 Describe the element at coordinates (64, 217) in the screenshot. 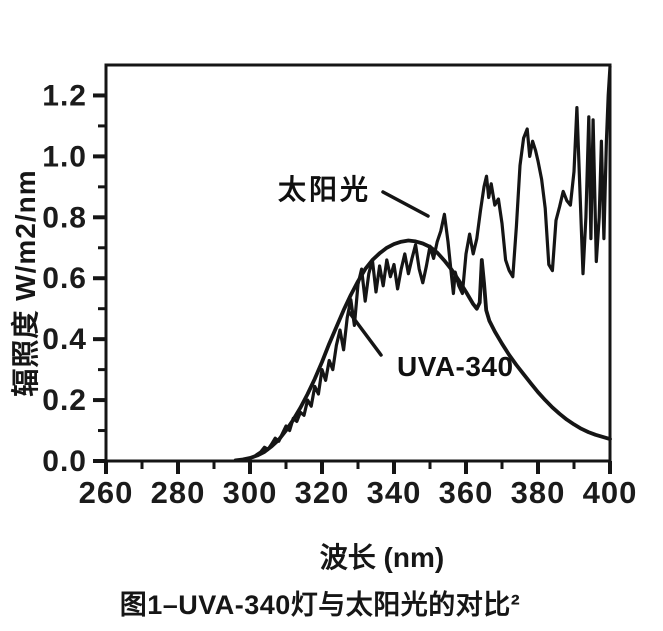

I see `y-tick-label: 0.8` at that location.